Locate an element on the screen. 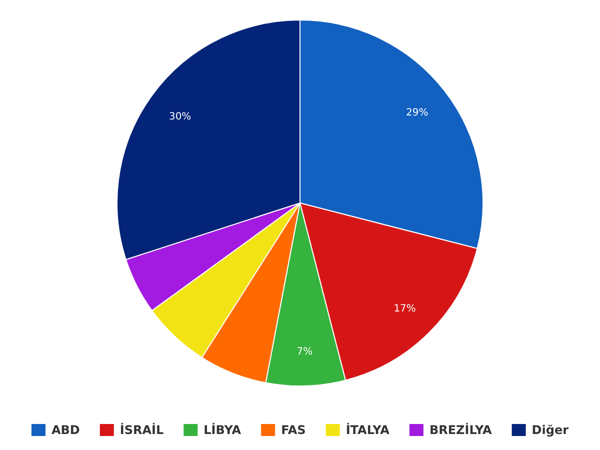  legend-label: FAS is located at coordinates (293, 430).